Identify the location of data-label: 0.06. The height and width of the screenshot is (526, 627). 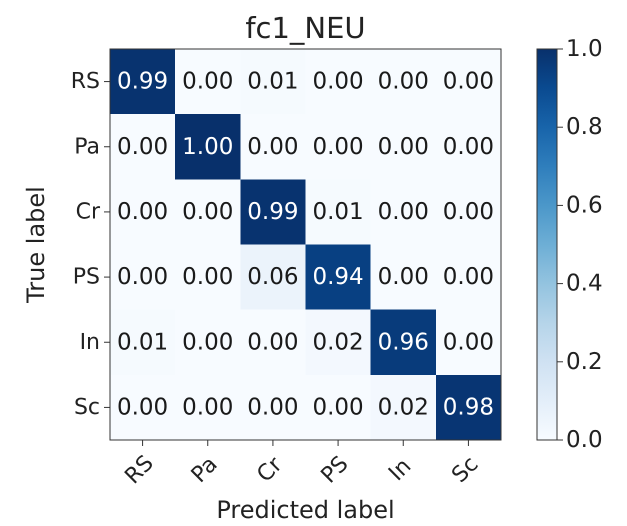
(273, 277).